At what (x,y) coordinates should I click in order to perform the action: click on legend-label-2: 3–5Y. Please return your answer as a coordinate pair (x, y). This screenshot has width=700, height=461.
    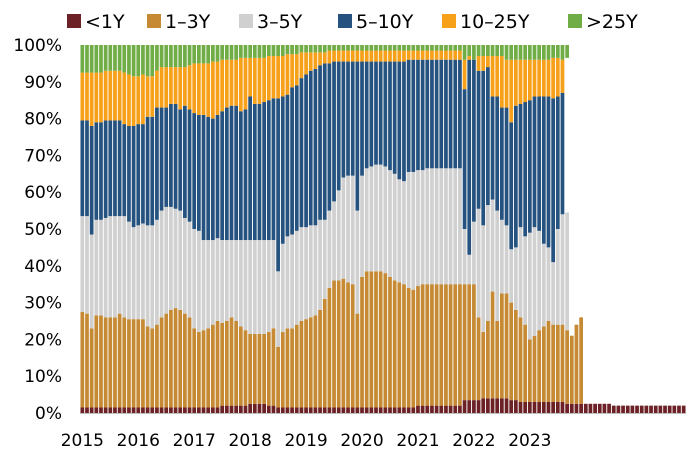
    Looking at the image, I should click on (280, 22).